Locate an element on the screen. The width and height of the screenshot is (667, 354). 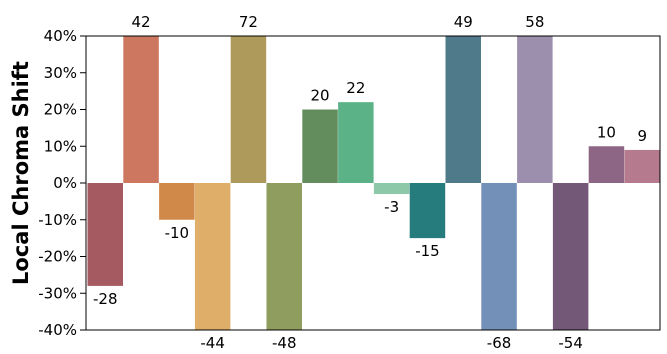
y-tick-label-0: -40% is located at coordinates (57, 330).